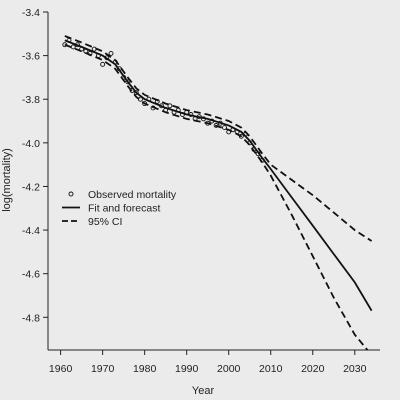  What do you see at coordinates (71, 194) in the screenshot?
I see `legend-marker-points` at bounding box center [71, 194].